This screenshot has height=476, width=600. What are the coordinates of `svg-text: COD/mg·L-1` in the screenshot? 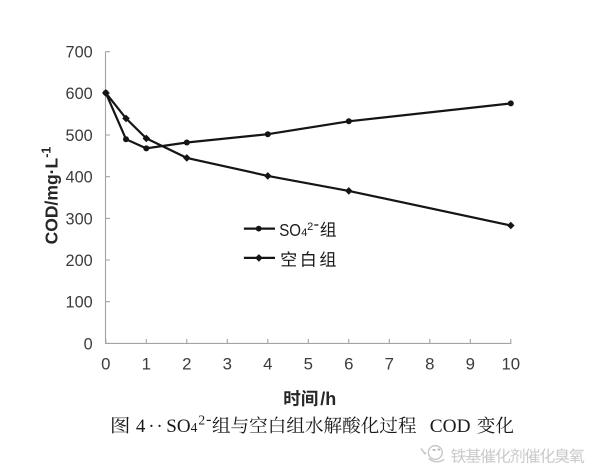 It's located at (51, 196).